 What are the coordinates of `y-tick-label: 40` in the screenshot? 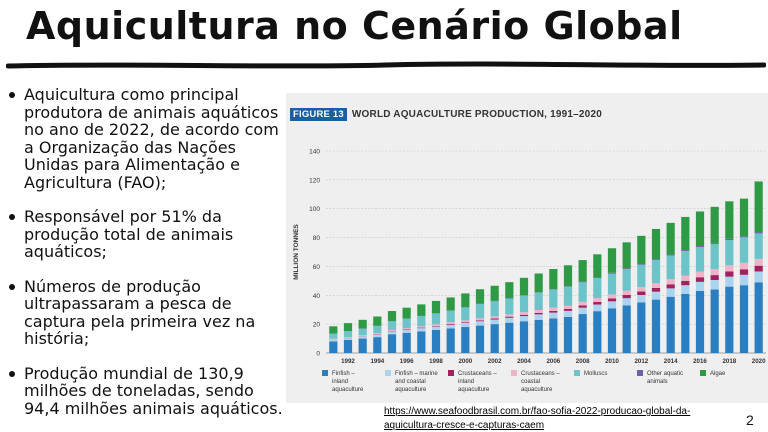 It's located at (317, 296).